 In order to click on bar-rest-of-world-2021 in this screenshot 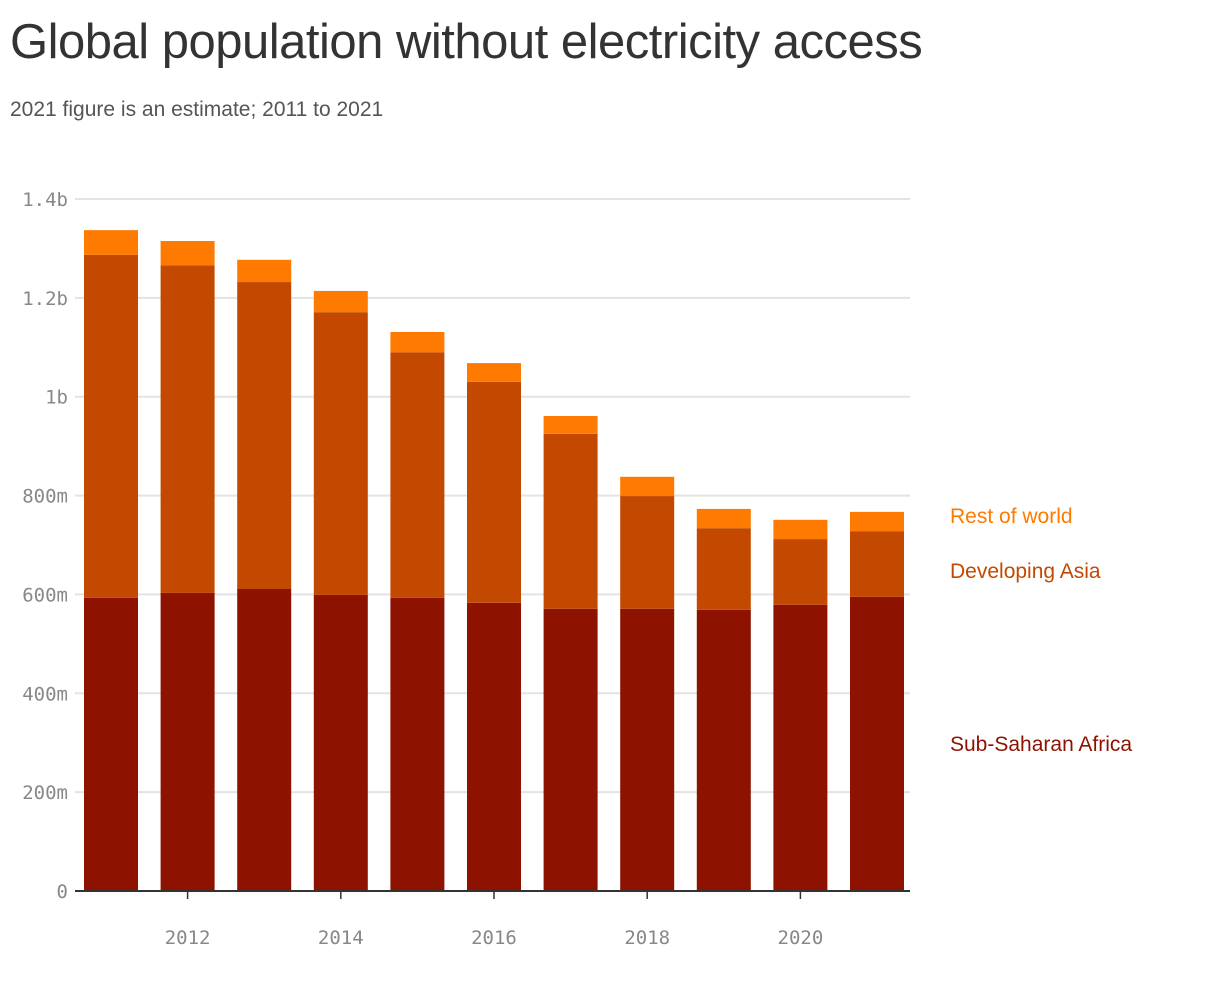, I will do `click(877, 521)`.